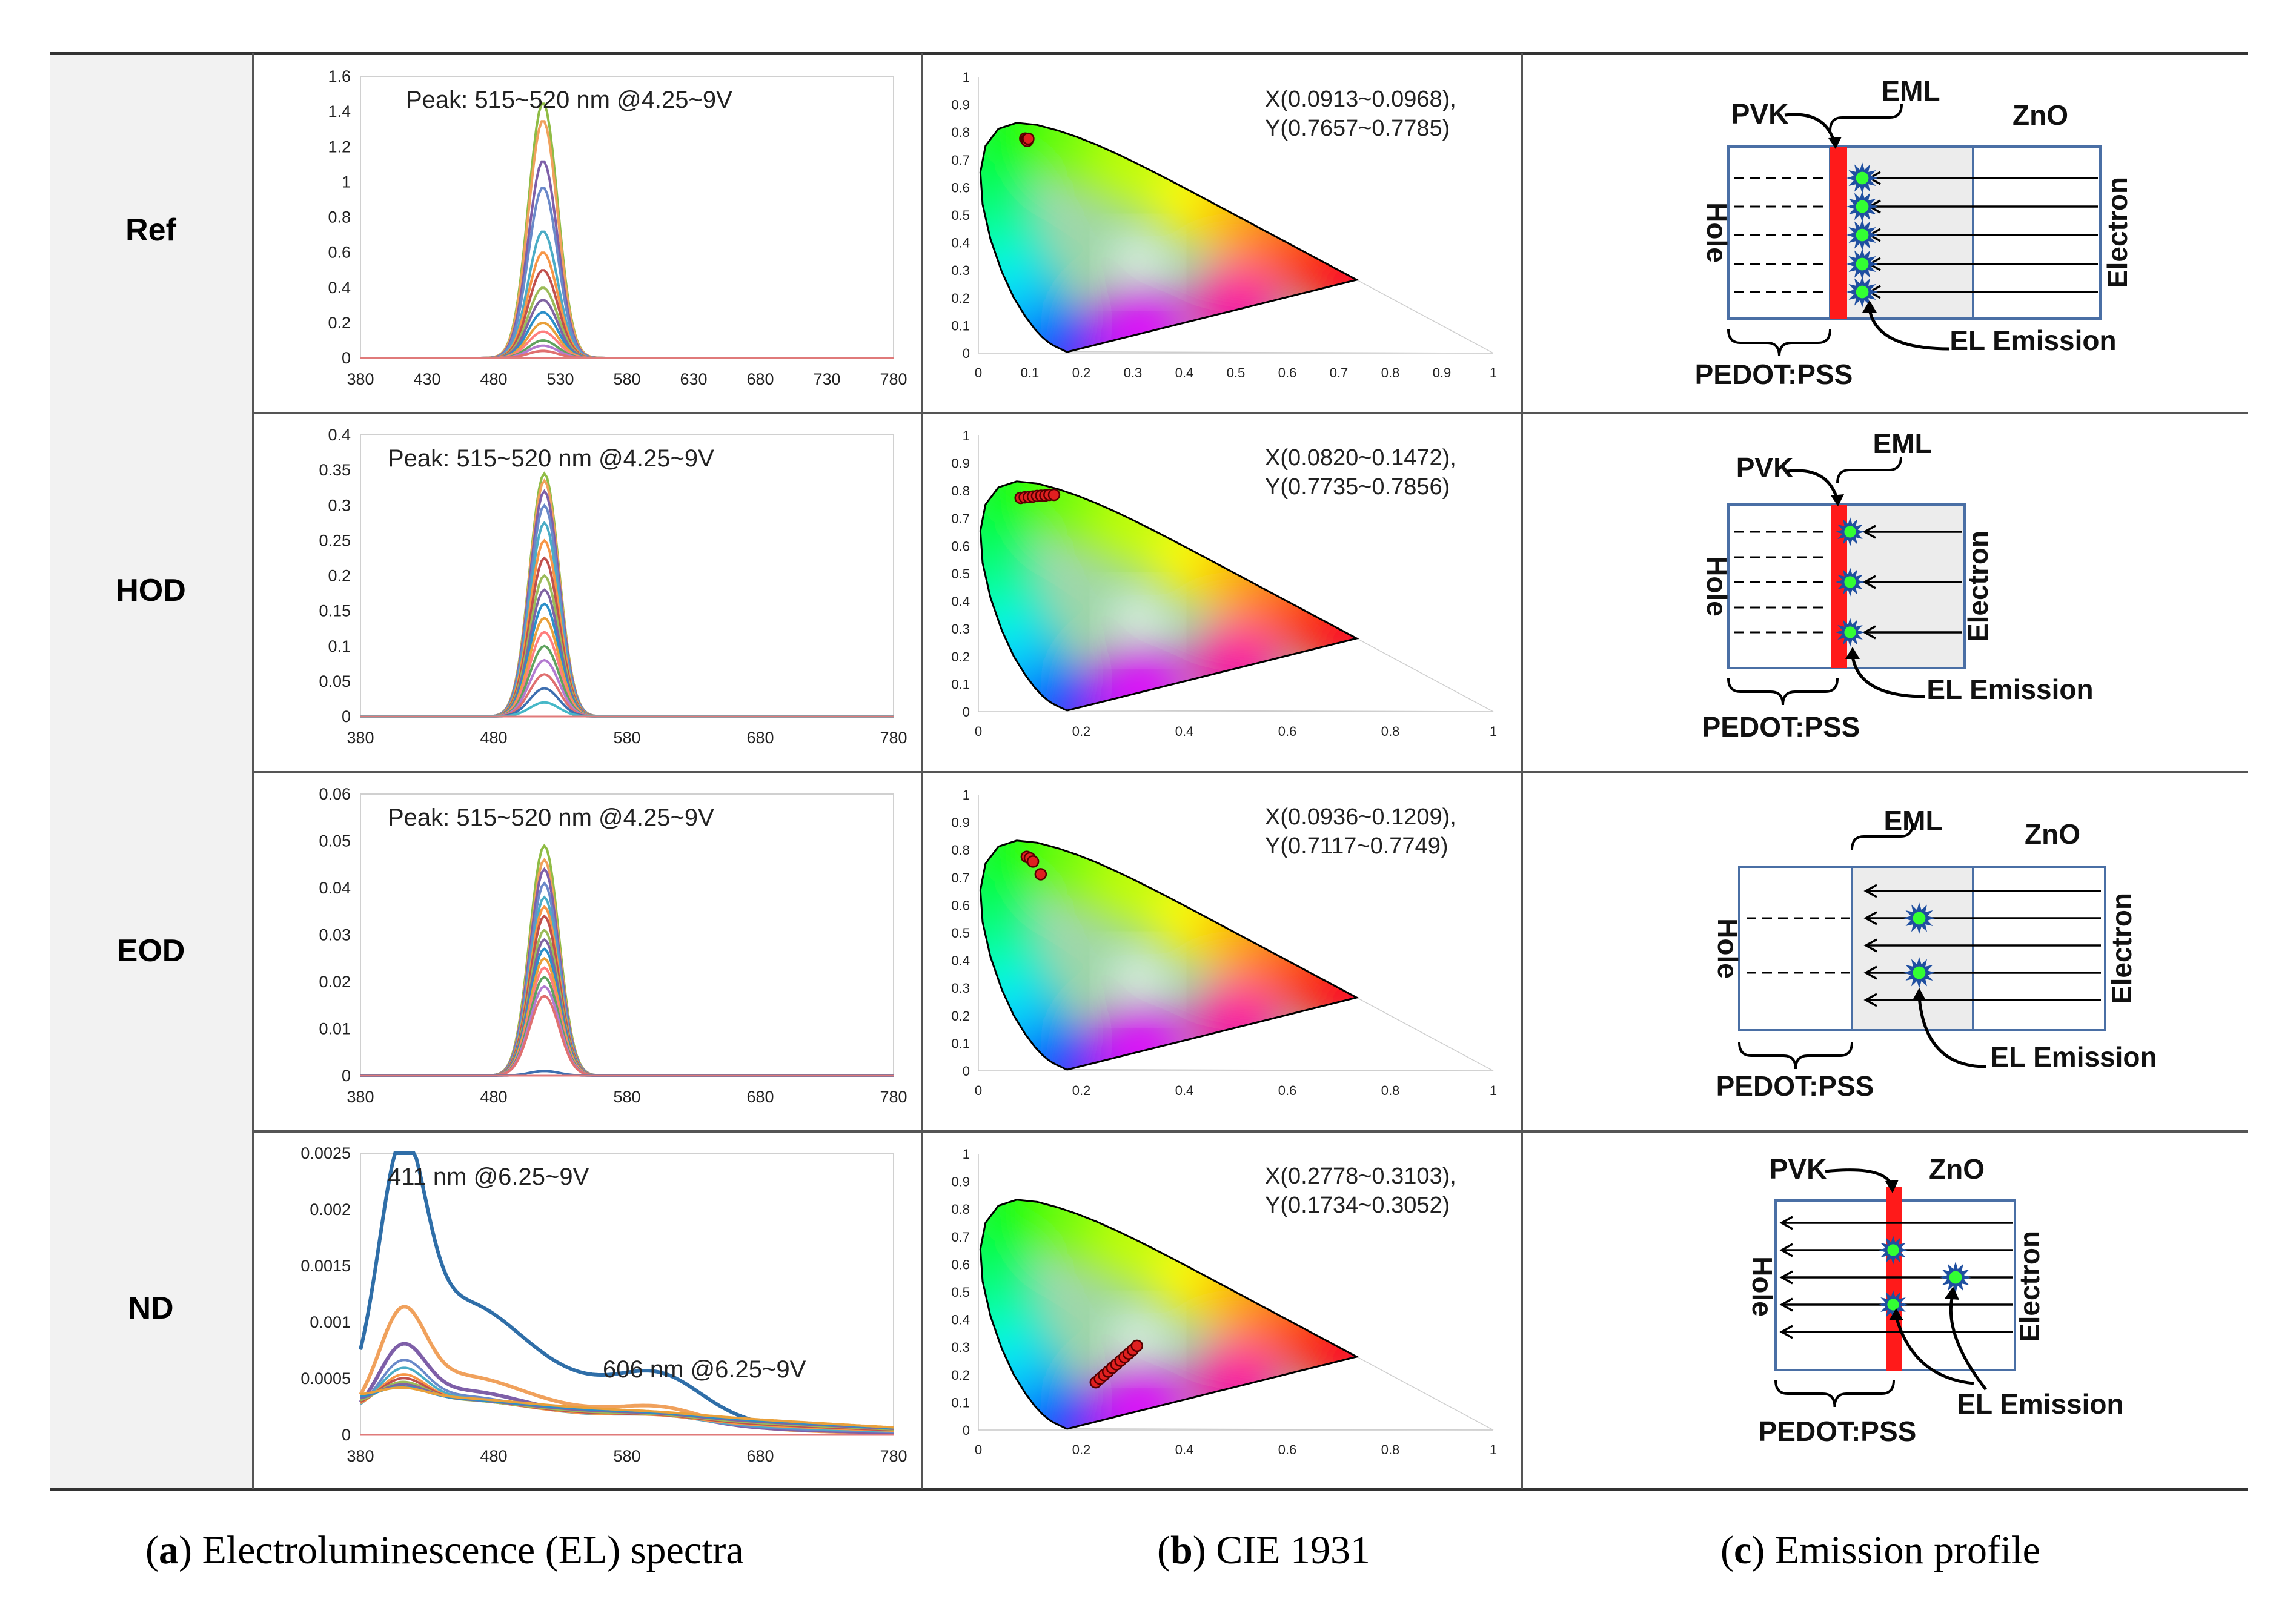  What do you see at coordinates (2030, 1286) in the screenshot?
I see `electron-label: Electron` at bounding box center [2030, 1286].